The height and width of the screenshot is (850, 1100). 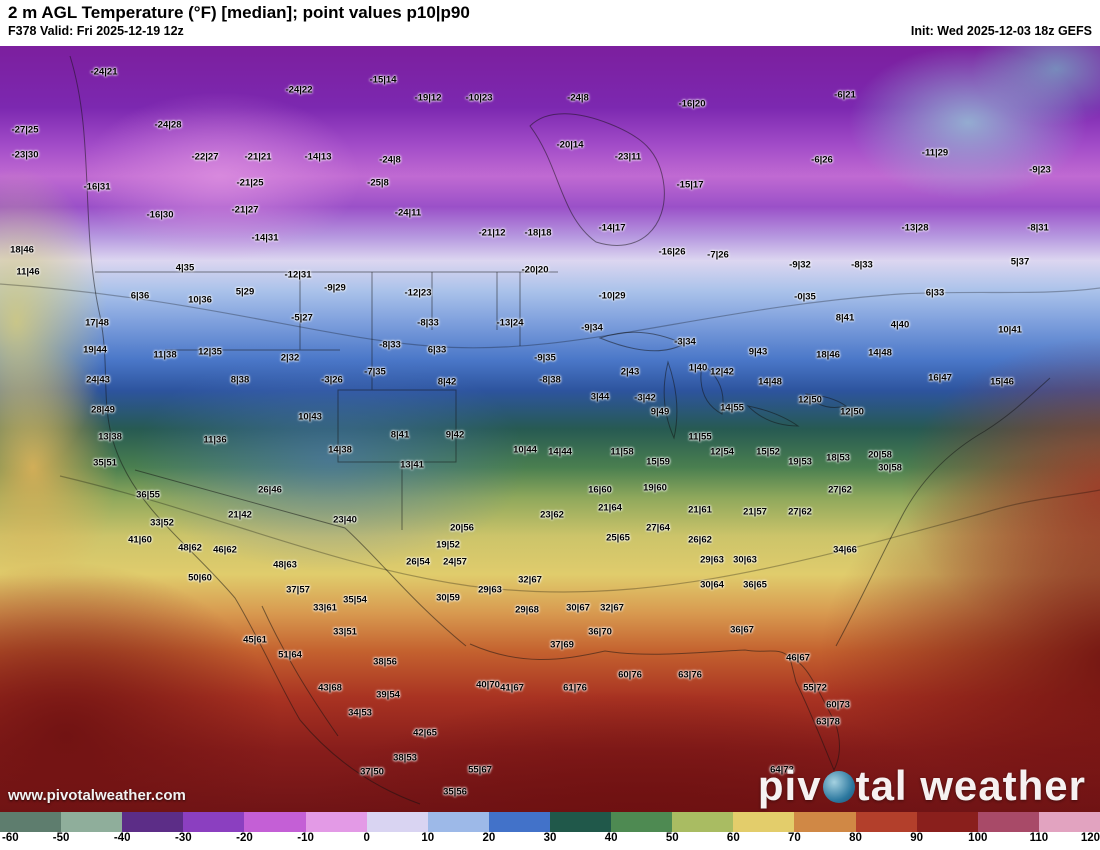 What do you see at coordinates (455, 562) in the screenshot?
I see `point-value: 24|57` at bounding box center [455, 562].